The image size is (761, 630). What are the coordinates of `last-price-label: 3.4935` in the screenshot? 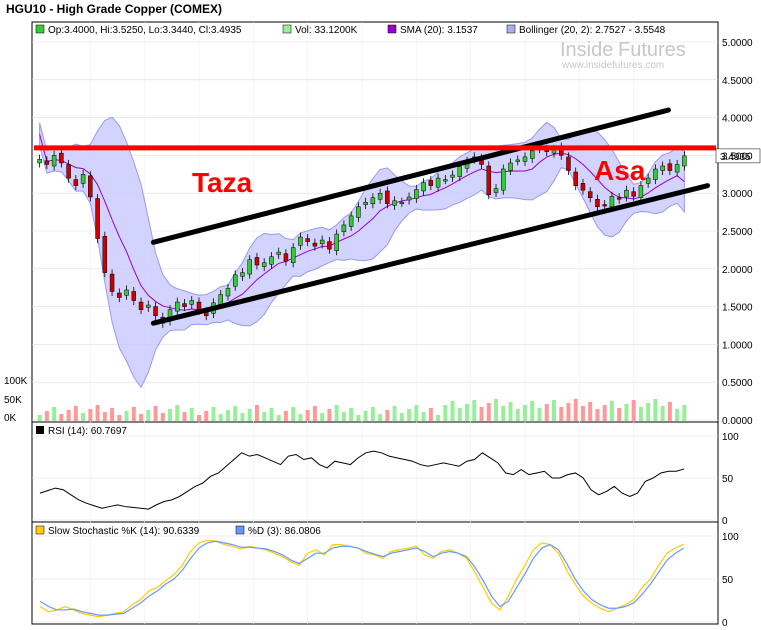 It's located at (735, 157).